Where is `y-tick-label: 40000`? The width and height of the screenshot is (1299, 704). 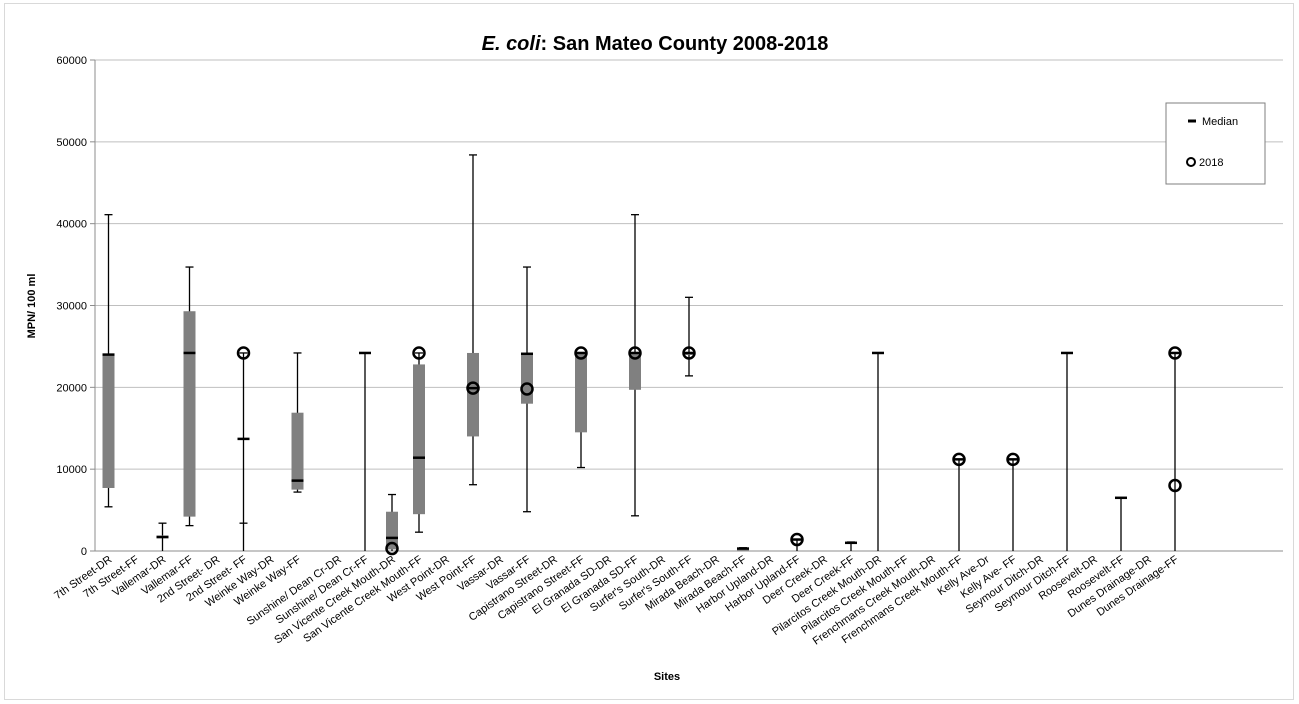 y-tick-label: 40000 is located at coordinates (71, 225).